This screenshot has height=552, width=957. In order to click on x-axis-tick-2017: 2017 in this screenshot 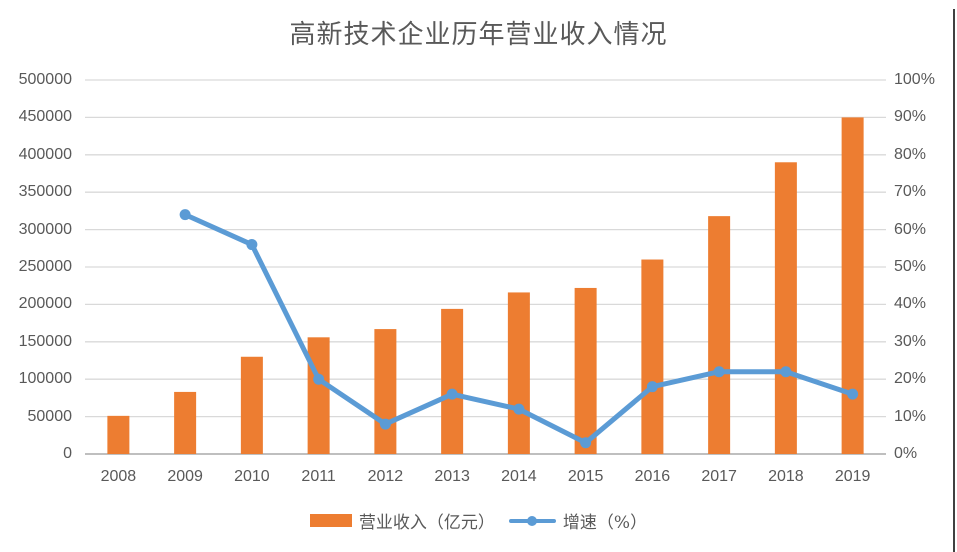, I will do `click(719, 476)`.